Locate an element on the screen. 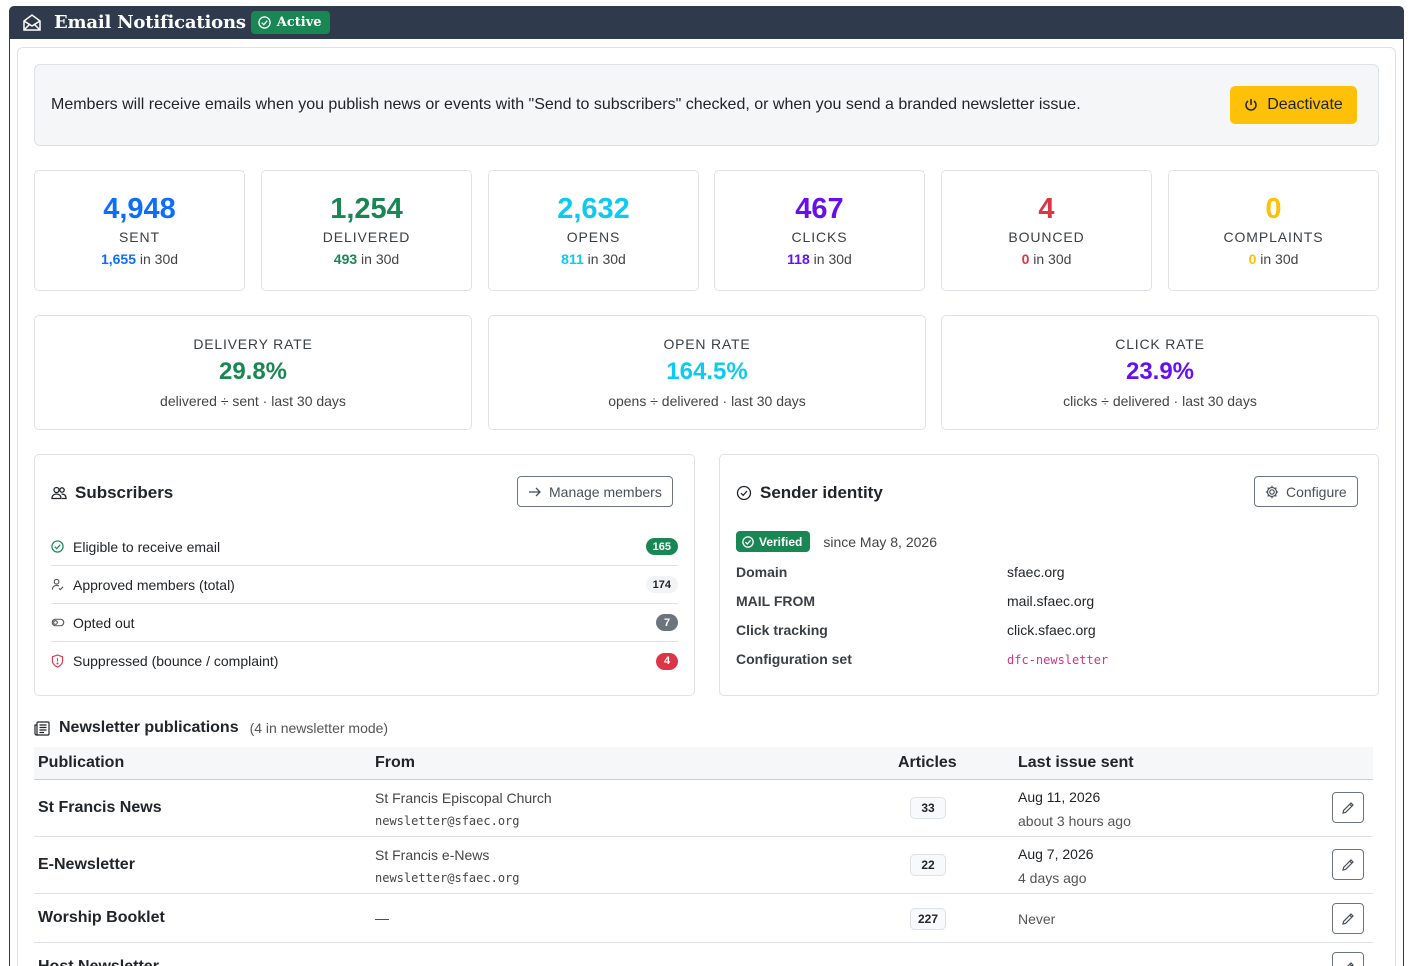 The image size is (1418, 966). count-badge: 174 is located at coordinates (661, 584).